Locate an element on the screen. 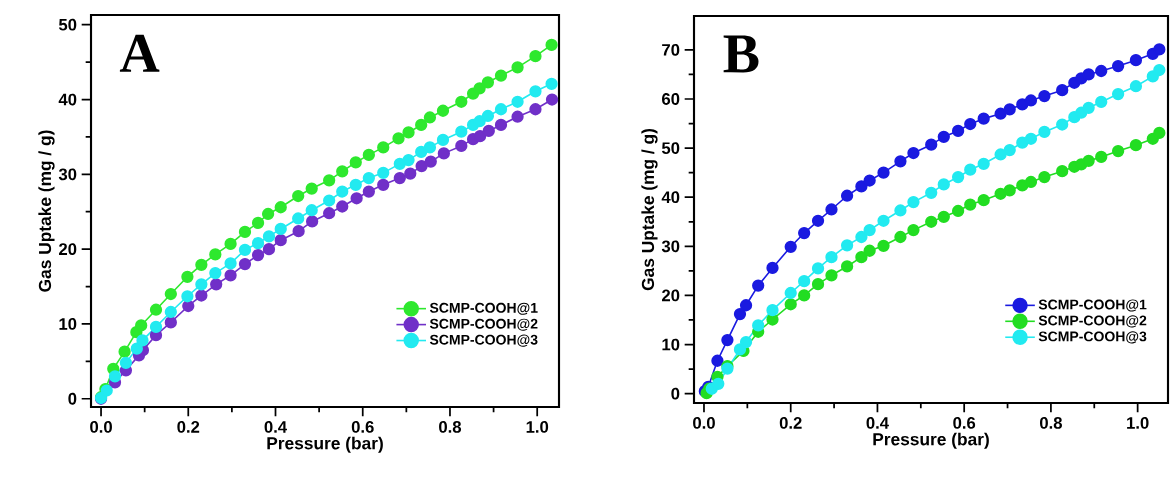  annotation: A is located at coordinates (139, 53).